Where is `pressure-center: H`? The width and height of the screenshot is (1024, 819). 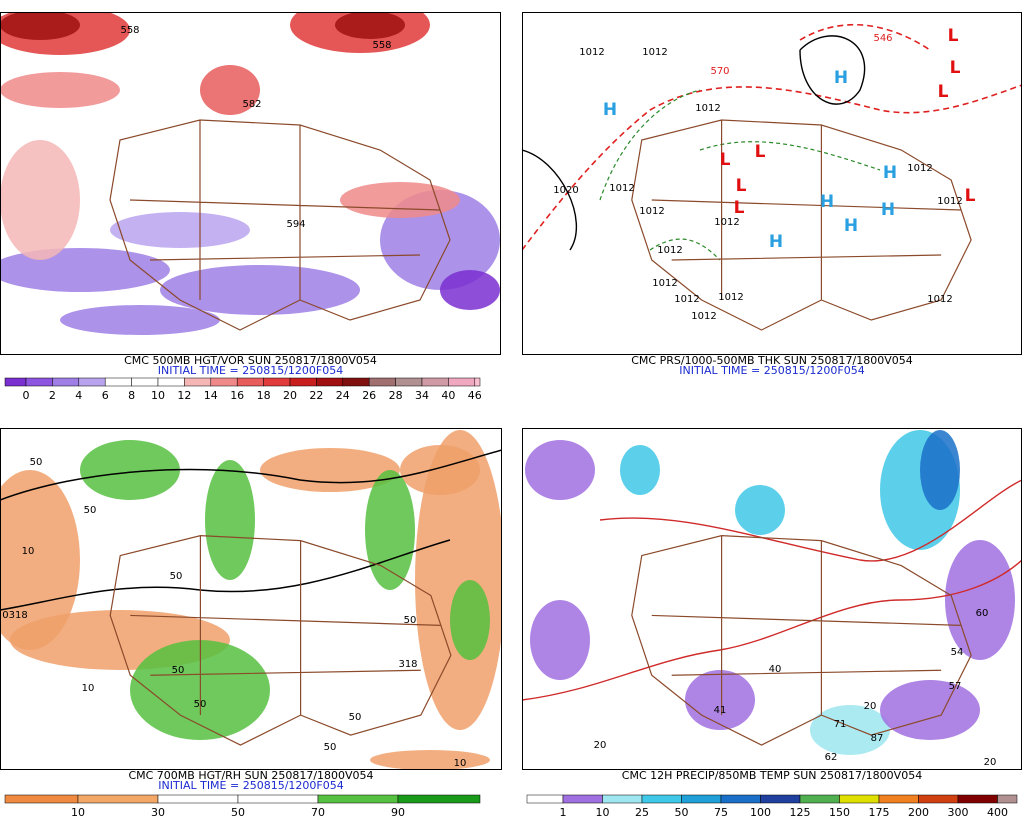
pressure-center: H is located at coordinates (827, 202).